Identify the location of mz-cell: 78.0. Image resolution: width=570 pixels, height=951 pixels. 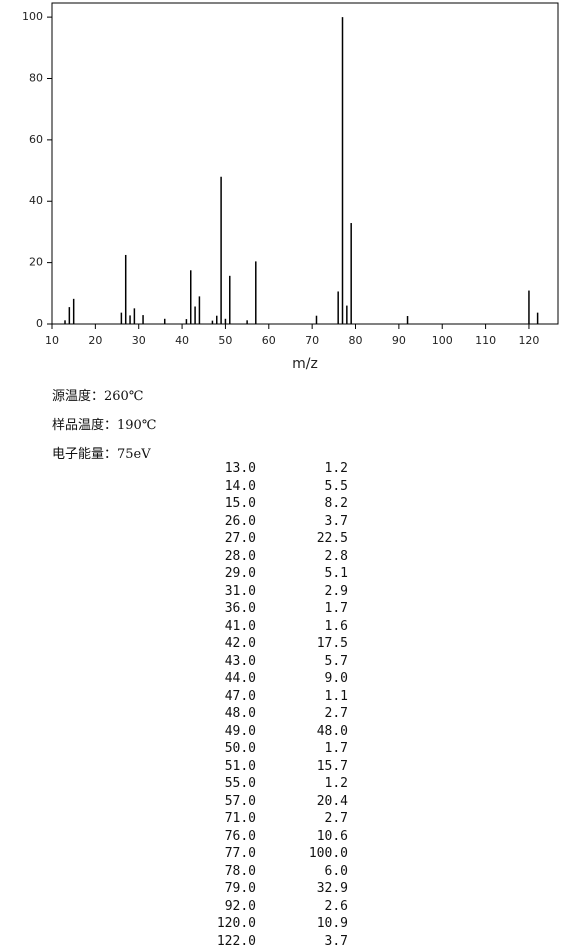
(240, 871).